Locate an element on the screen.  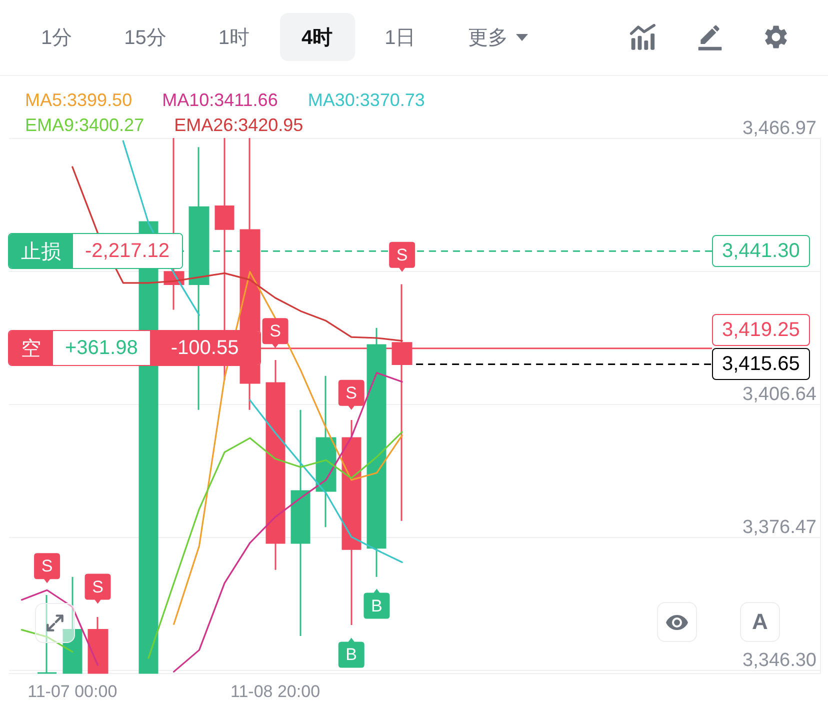
text: EMA9:3400.27 is located at coordinates (84, 125).